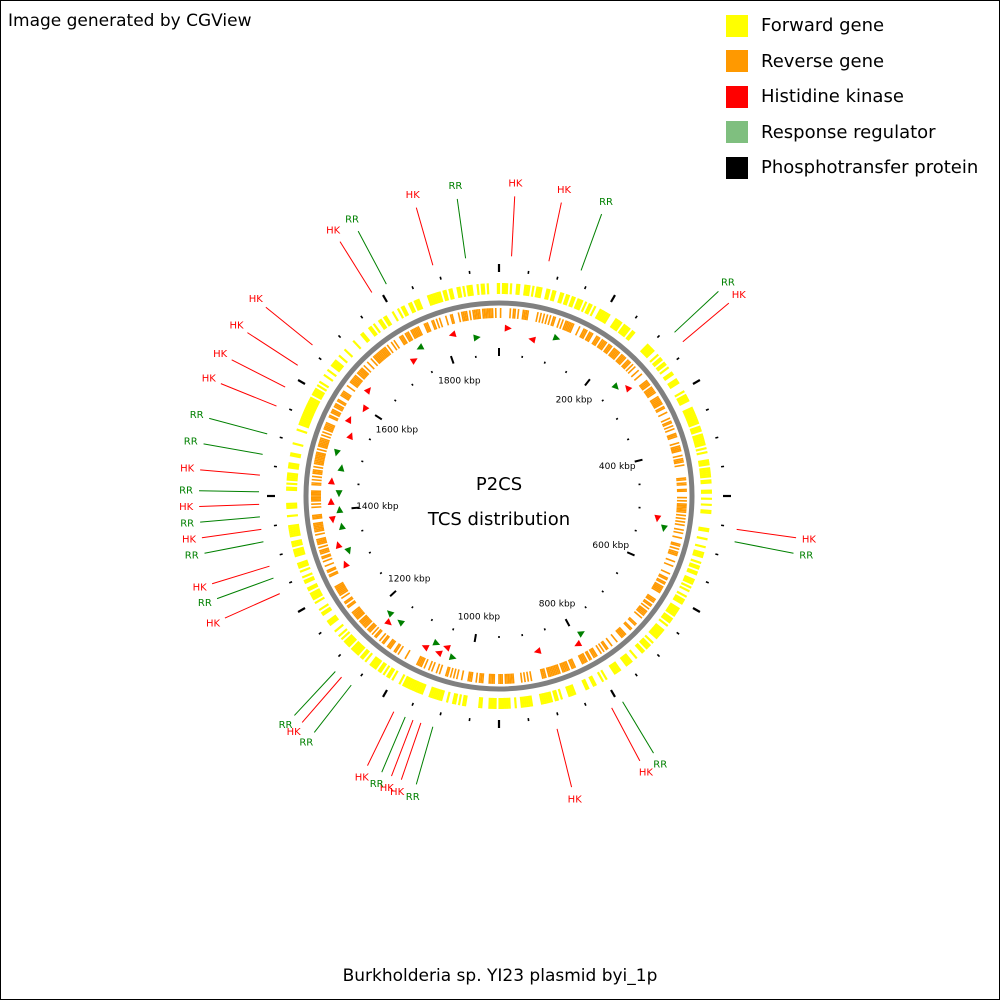 Image resolution: width=1000 pixels, height=1000 pixels. I want to click on center-title: P2CS, so click(499, 484).